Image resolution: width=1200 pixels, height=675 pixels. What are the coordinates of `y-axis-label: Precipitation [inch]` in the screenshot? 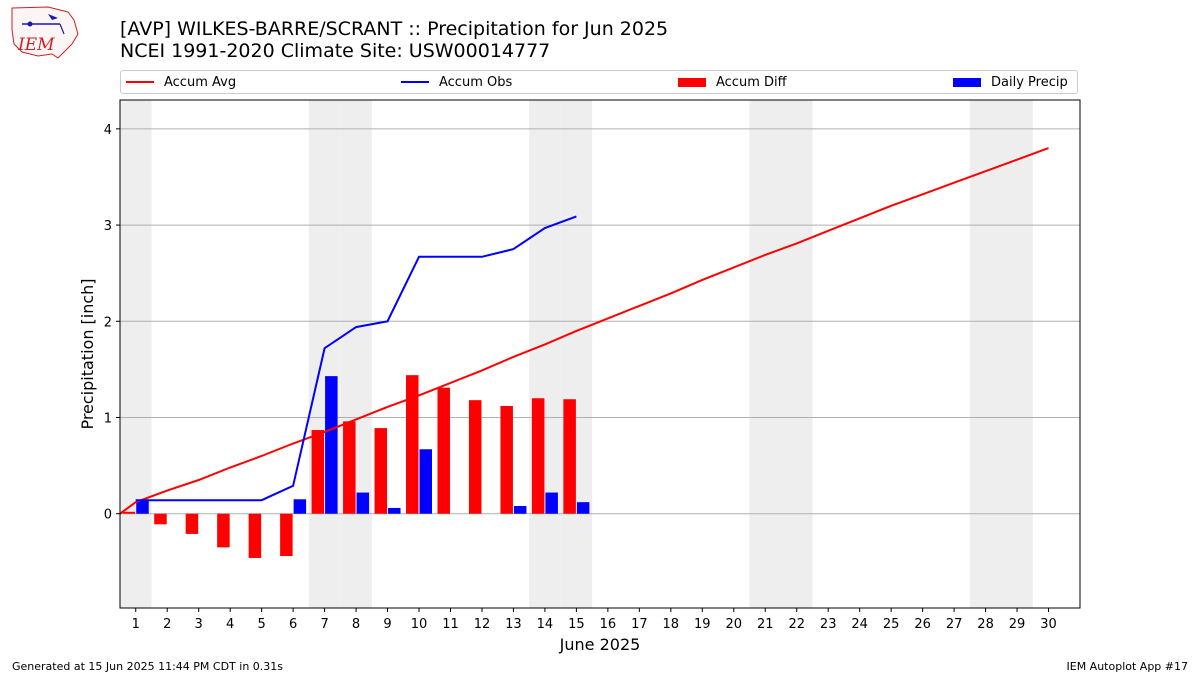 It's located at (87, 353).